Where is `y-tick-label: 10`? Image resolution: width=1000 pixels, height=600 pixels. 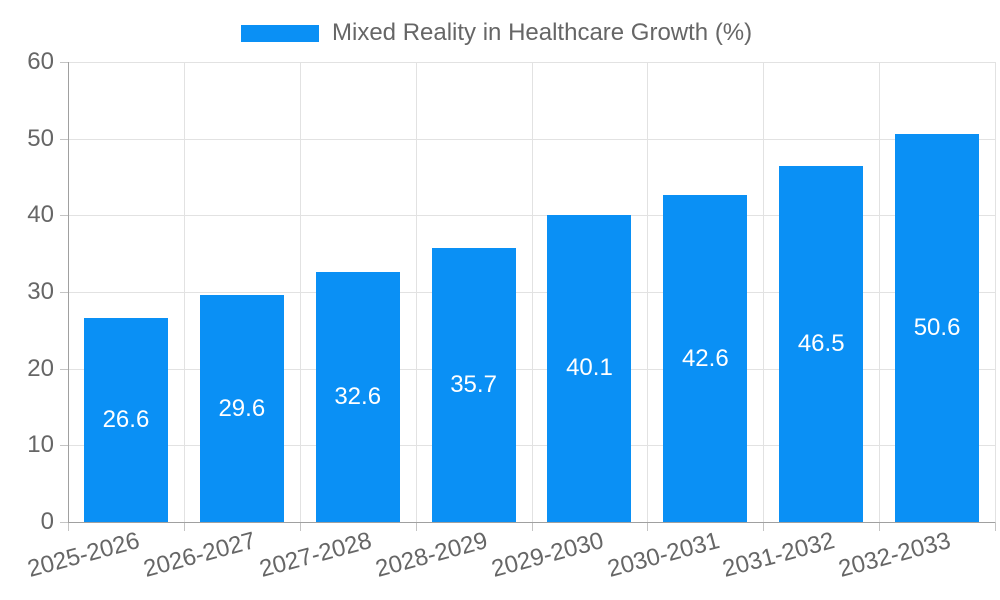 y-tick-label: 10 is located at coordinates (40, 445).